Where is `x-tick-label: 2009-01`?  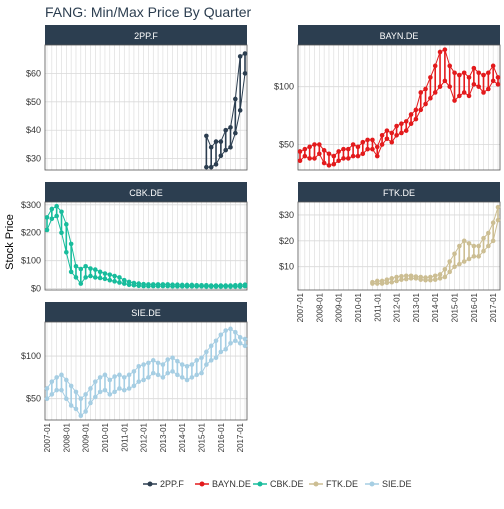
x-tick-label: 2009-01 is located at coordinates (339, 307).